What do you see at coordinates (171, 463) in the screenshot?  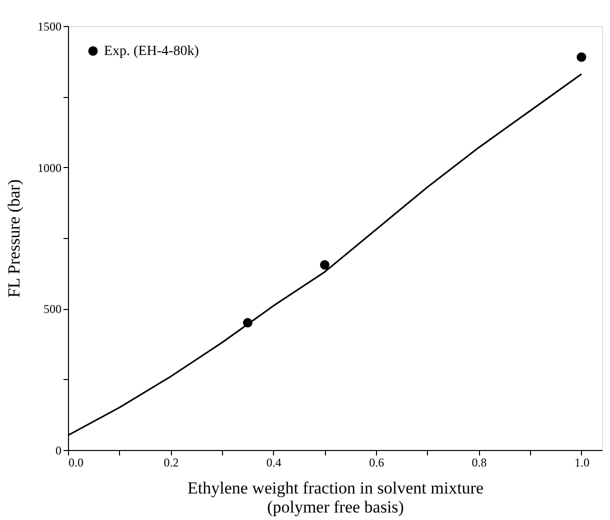 I see `x-tick-label: 0.2` at bounding box center [171, 463].